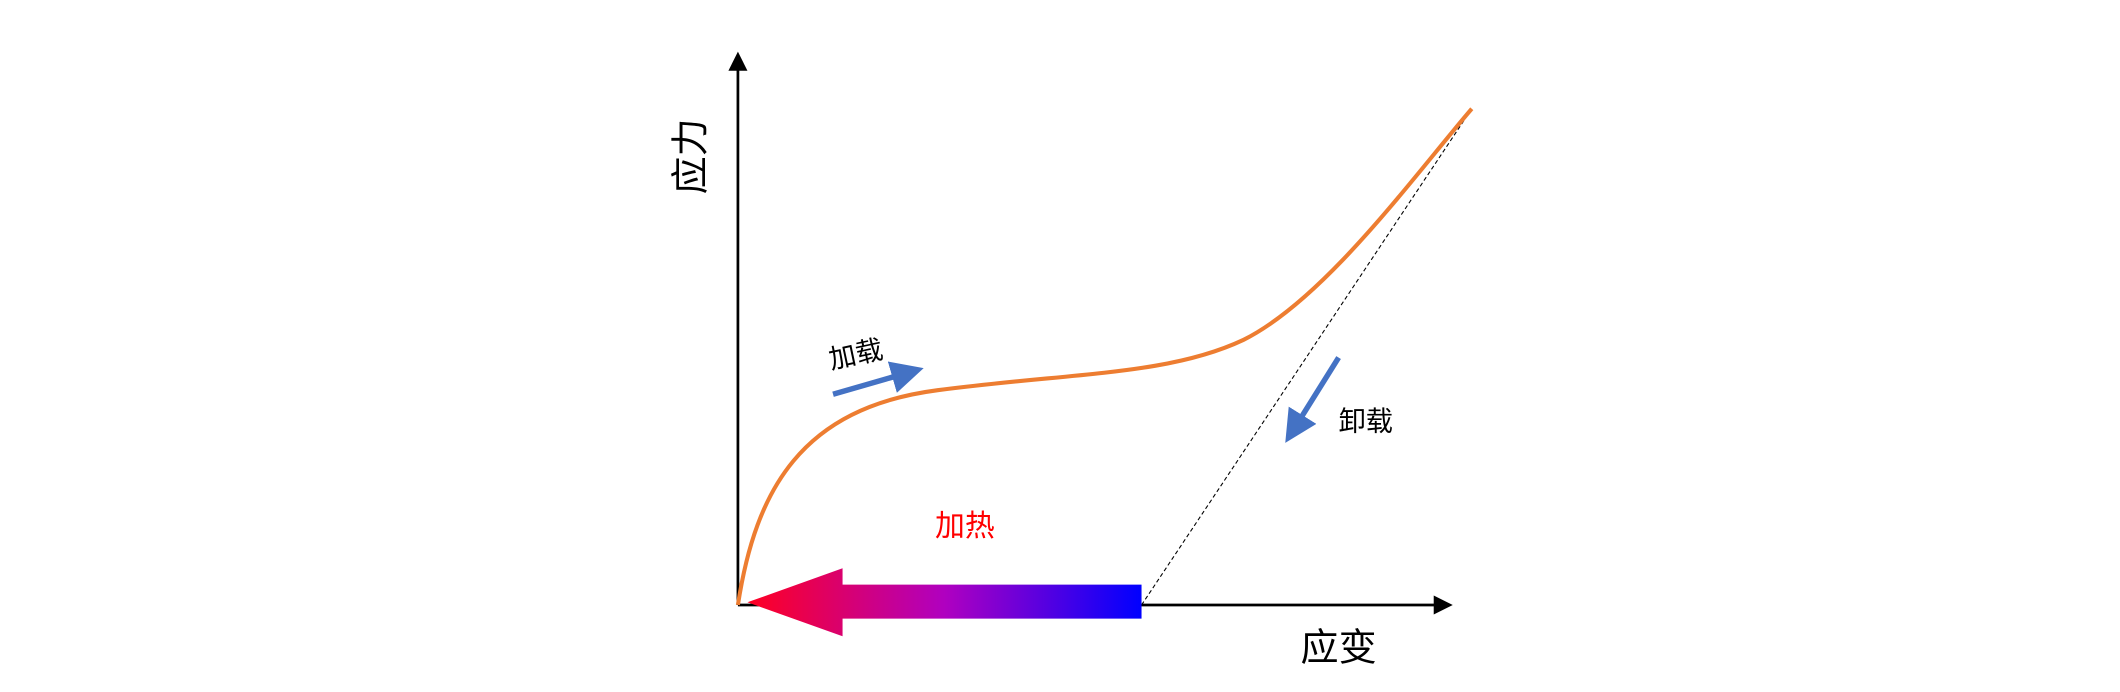 This screenshot has width=2120, height=692. I want to click on heating-arrow, so click(944, 602).